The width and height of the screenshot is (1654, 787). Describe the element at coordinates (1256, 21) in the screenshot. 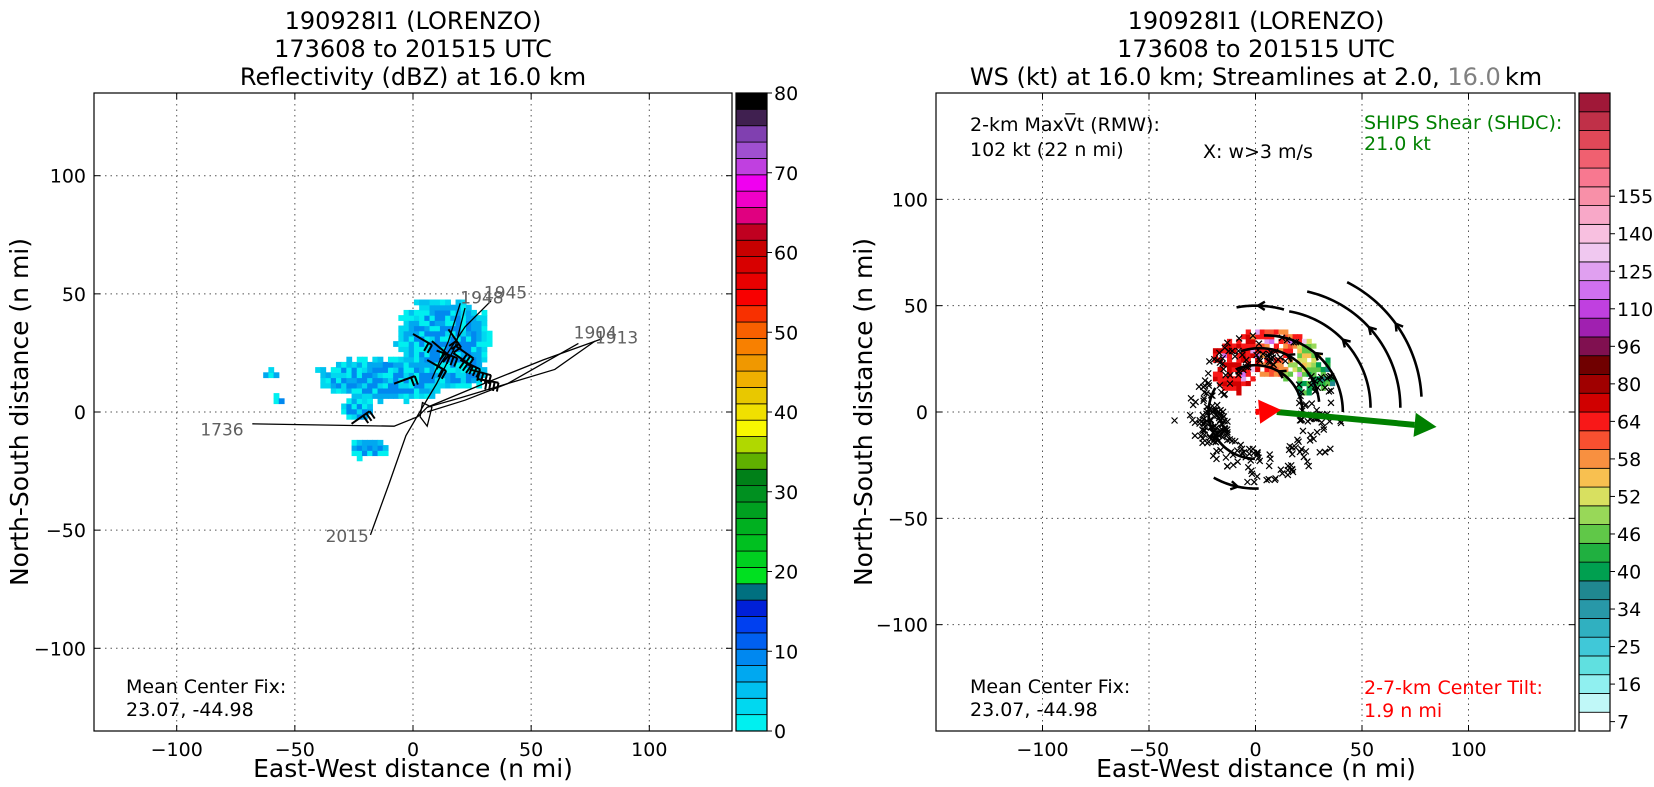

I see `right-title-line-1: 190928I1 (LORENZO)` at that location.